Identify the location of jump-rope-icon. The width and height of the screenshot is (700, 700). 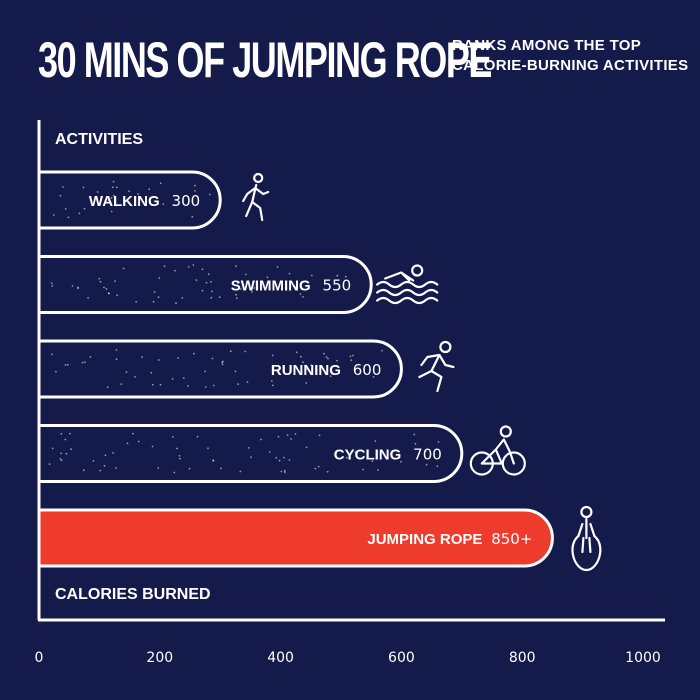
(586, 538).